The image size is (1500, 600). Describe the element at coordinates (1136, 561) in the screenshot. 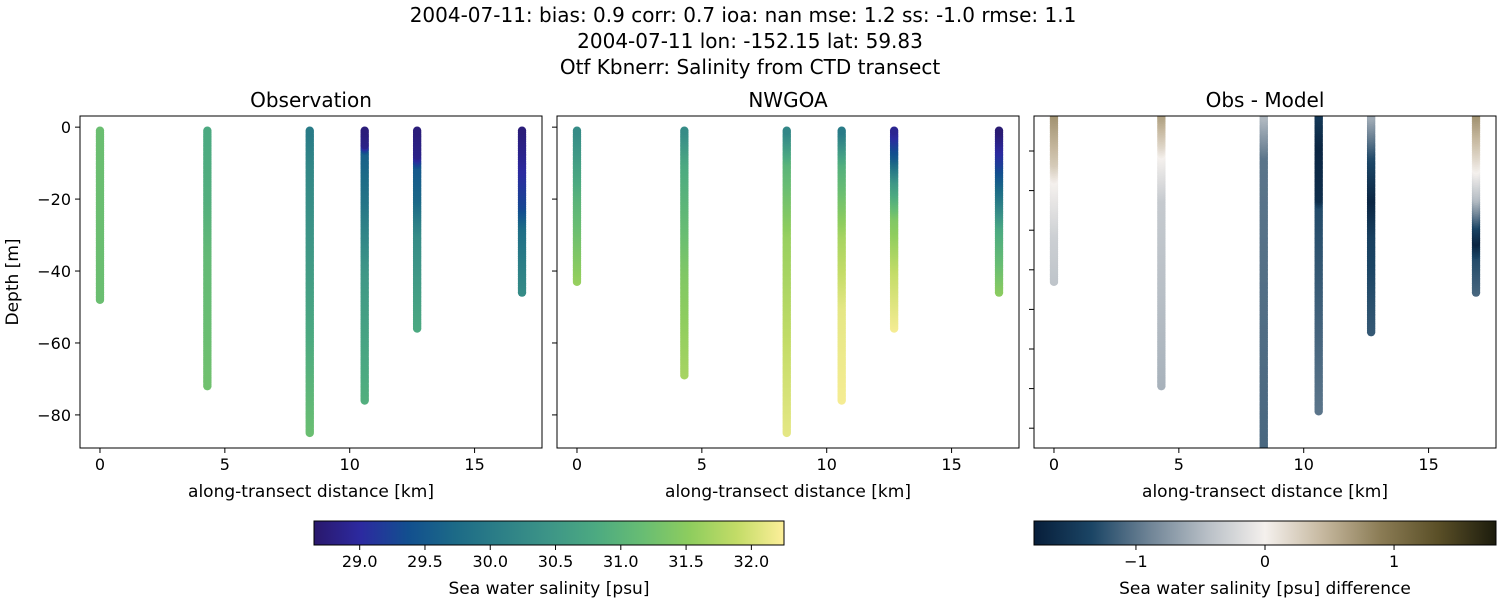

I see `colorbar-tick-label: −1` at that location.